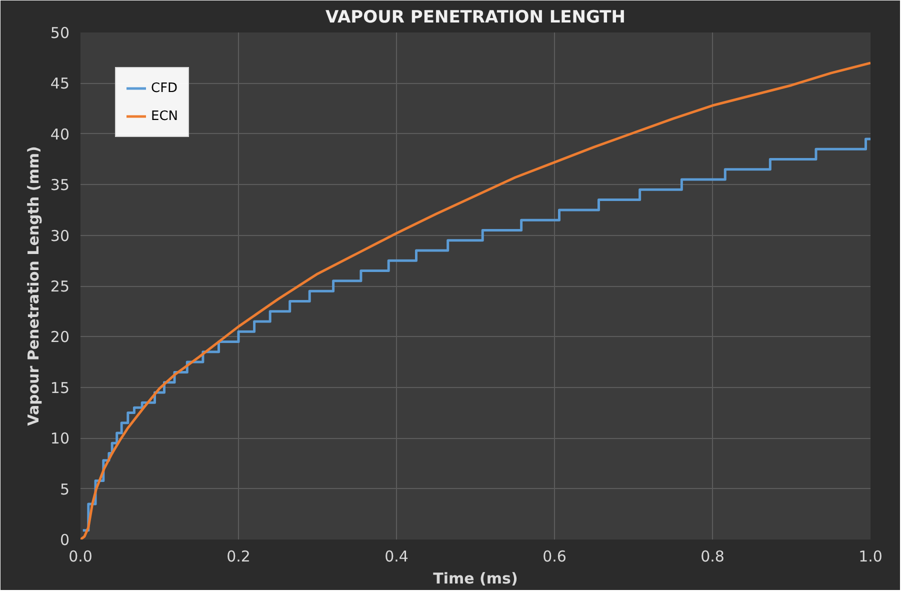 Image resolution: width=905 pixels, height=595 pixels. I want to click on y-tick-label: 30, so click(60, 235).